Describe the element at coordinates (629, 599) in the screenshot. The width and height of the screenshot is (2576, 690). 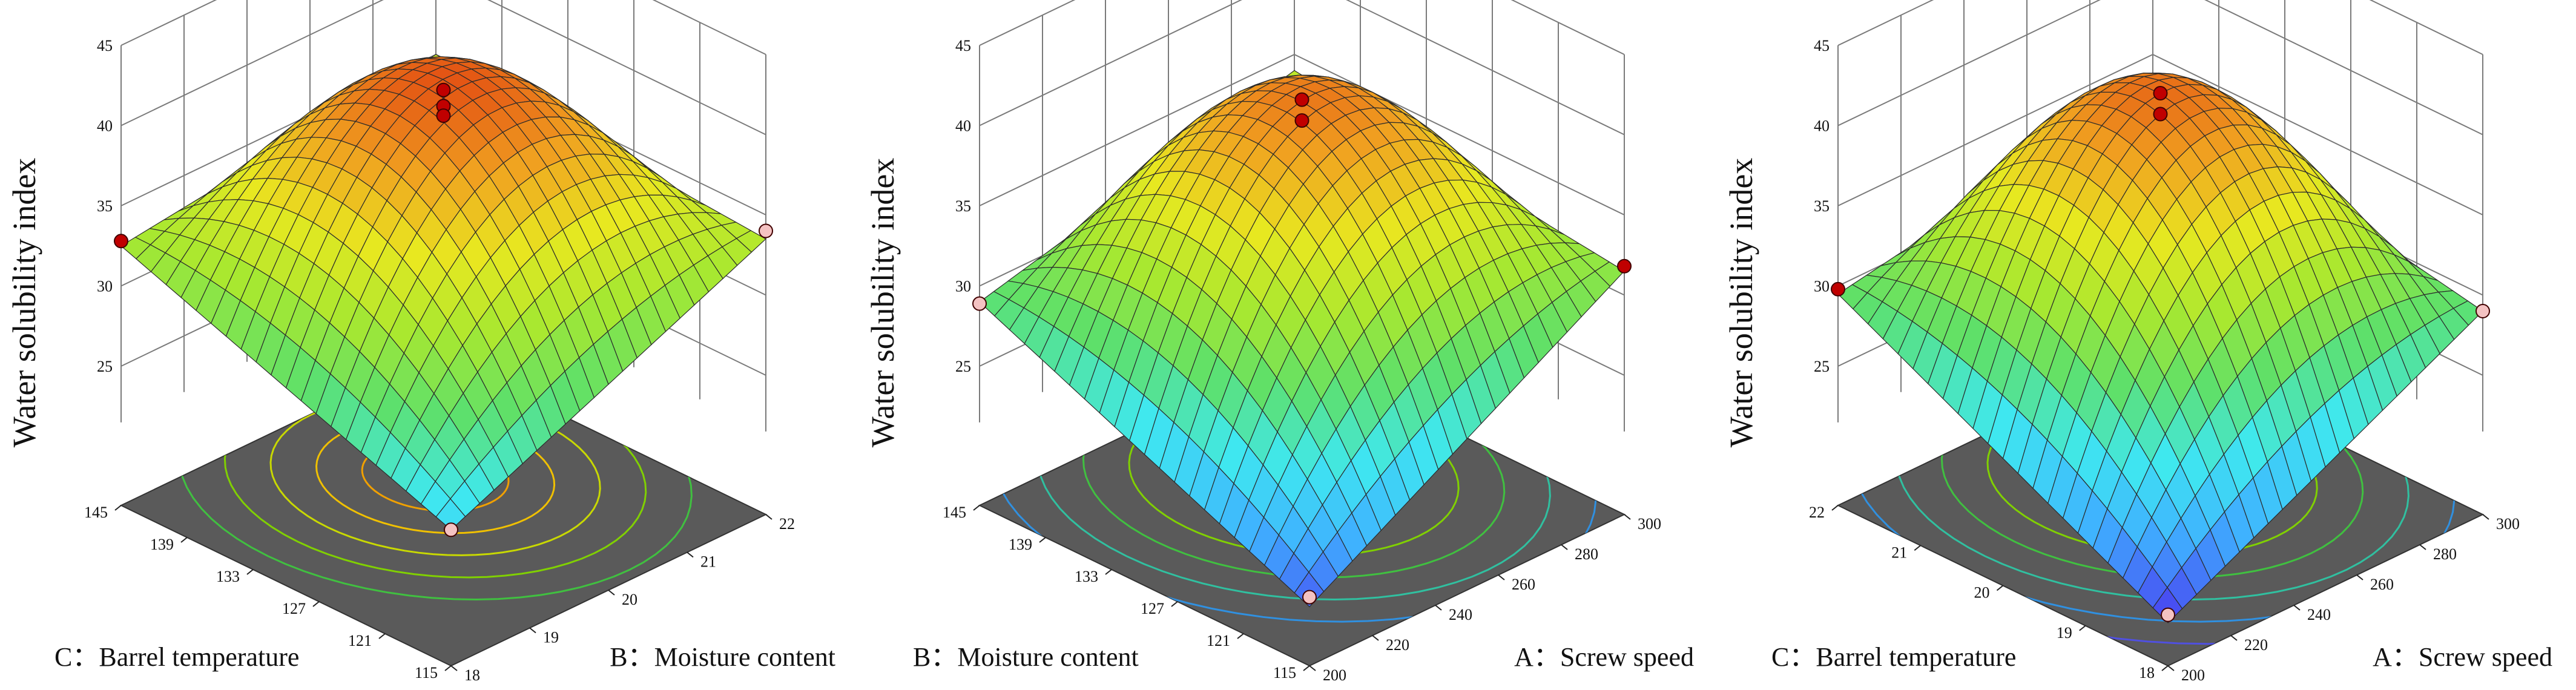
I see `y-tick-label: 20` at that location.